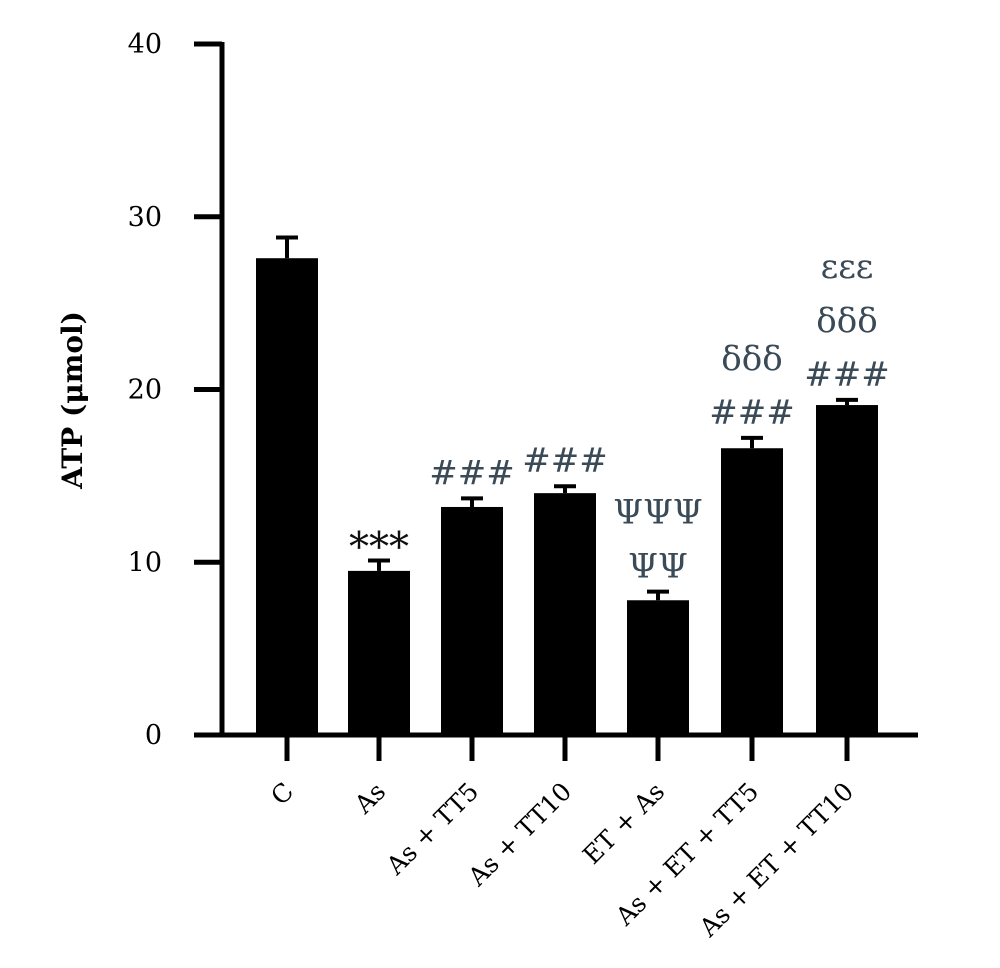 The image size is (1000, 968). Describe the element at coordinates (145, 562) in the screenshot. I see `y-tick-label: 10` at that location.